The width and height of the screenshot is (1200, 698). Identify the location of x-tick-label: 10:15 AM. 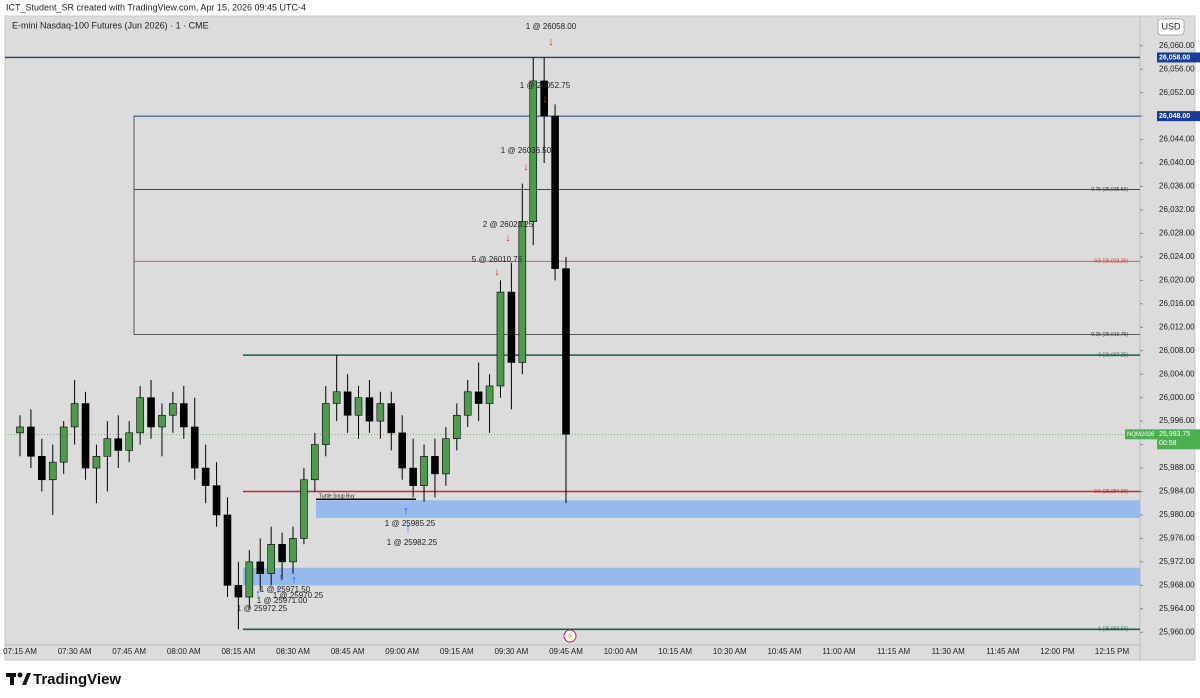
(675, 651).